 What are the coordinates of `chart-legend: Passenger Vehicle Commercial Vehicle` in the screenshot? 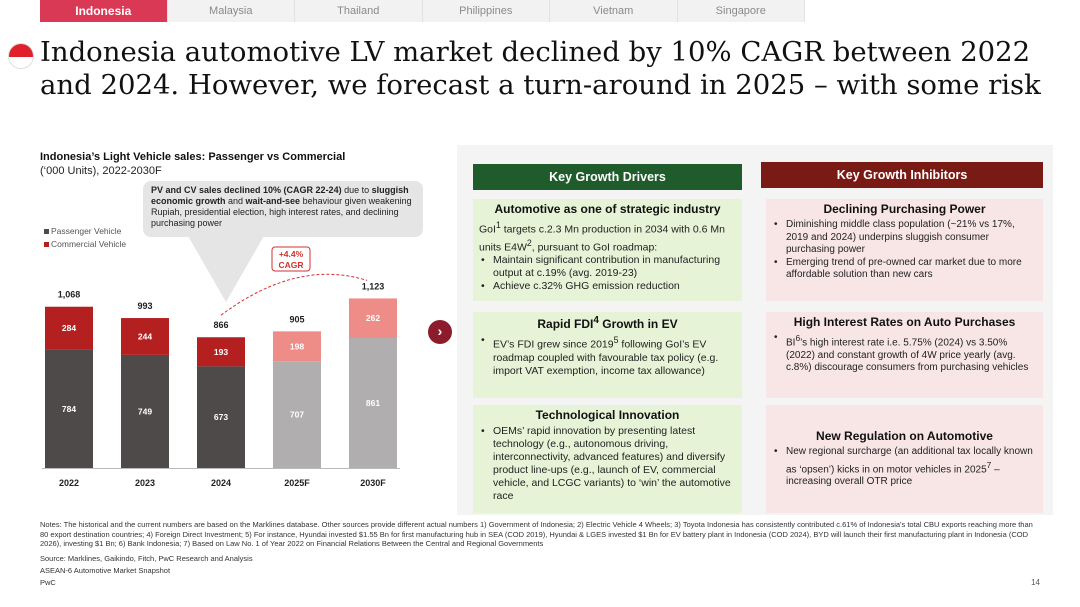 It's located at (85, 238).